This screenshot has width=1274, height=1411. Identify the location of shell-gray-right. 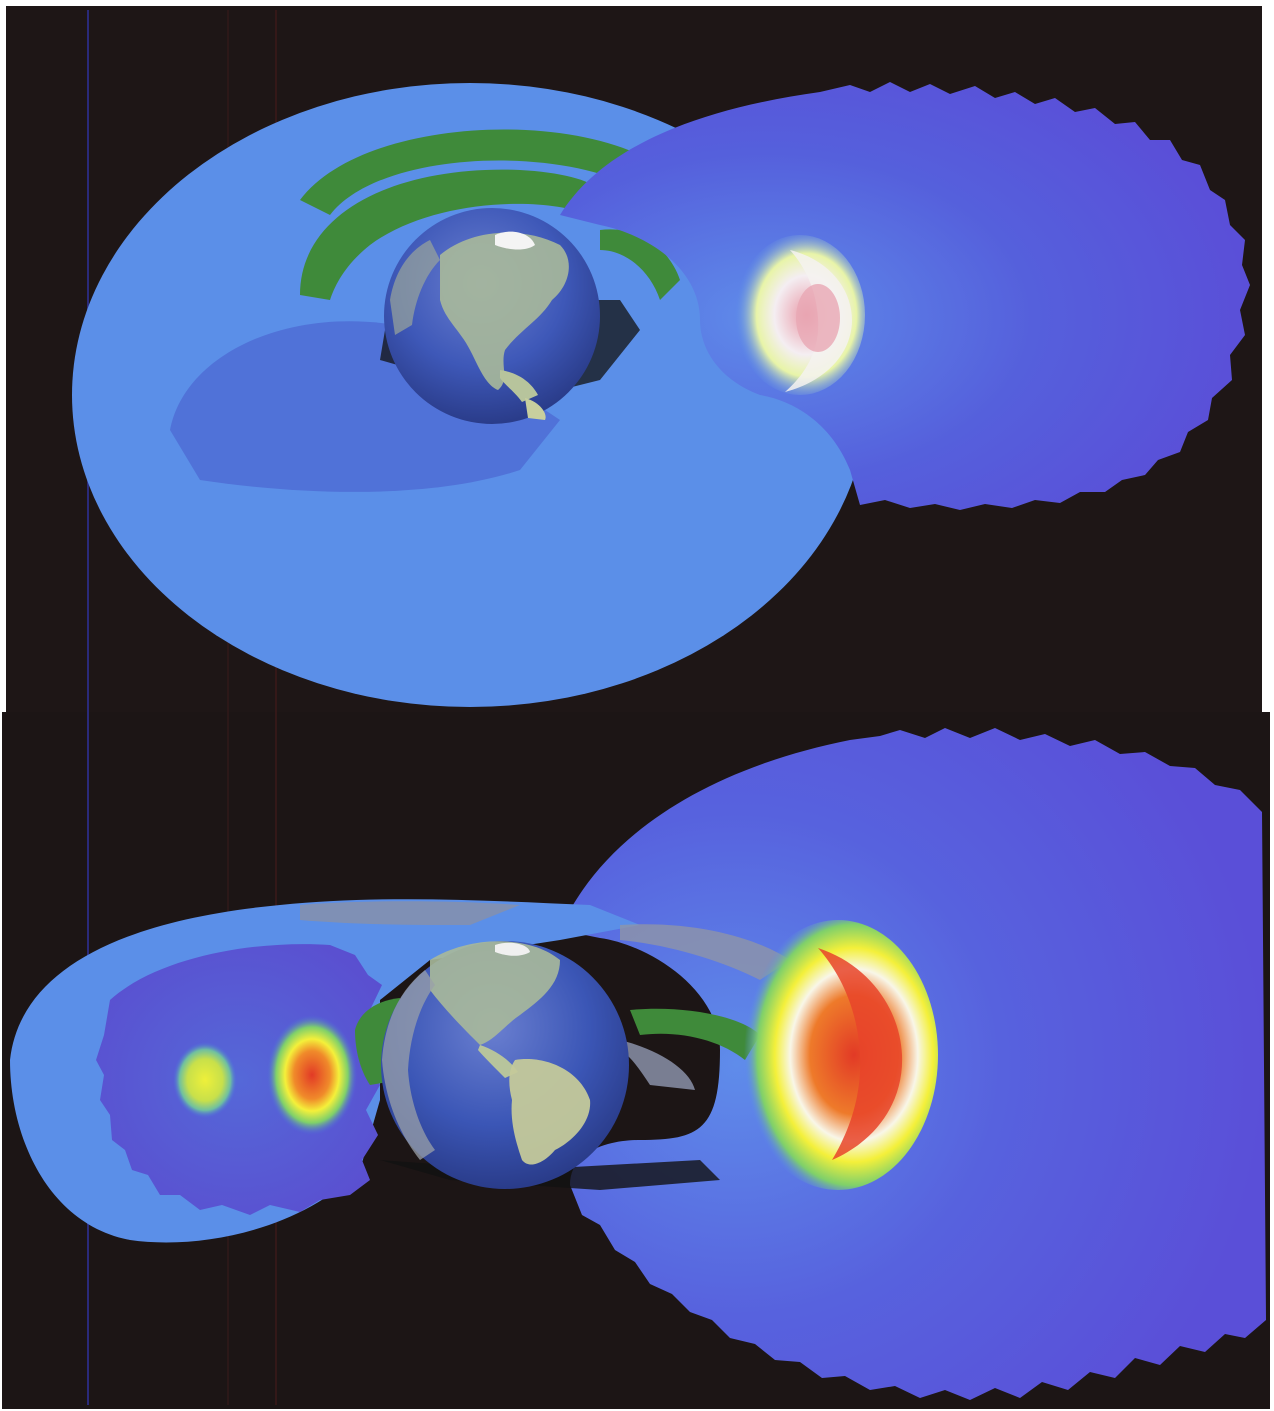
(657, 1065).